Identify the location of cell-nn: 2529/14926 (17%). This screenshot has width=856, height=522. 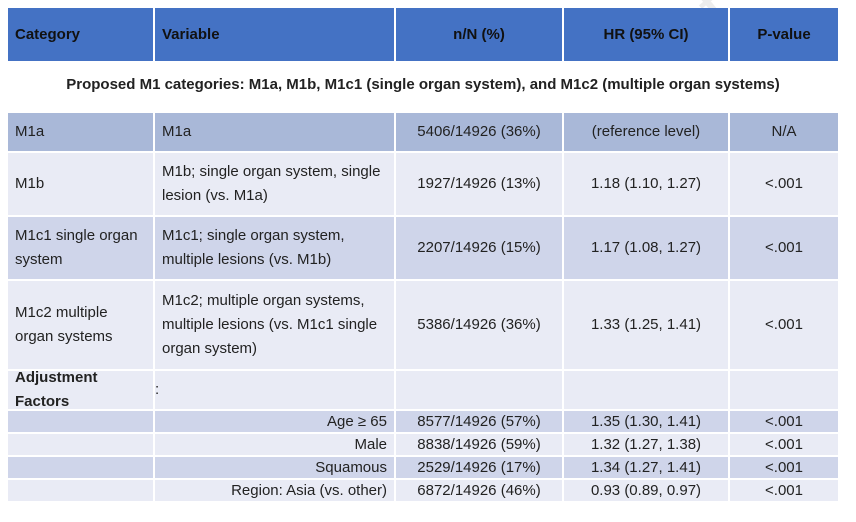
(480, 468).